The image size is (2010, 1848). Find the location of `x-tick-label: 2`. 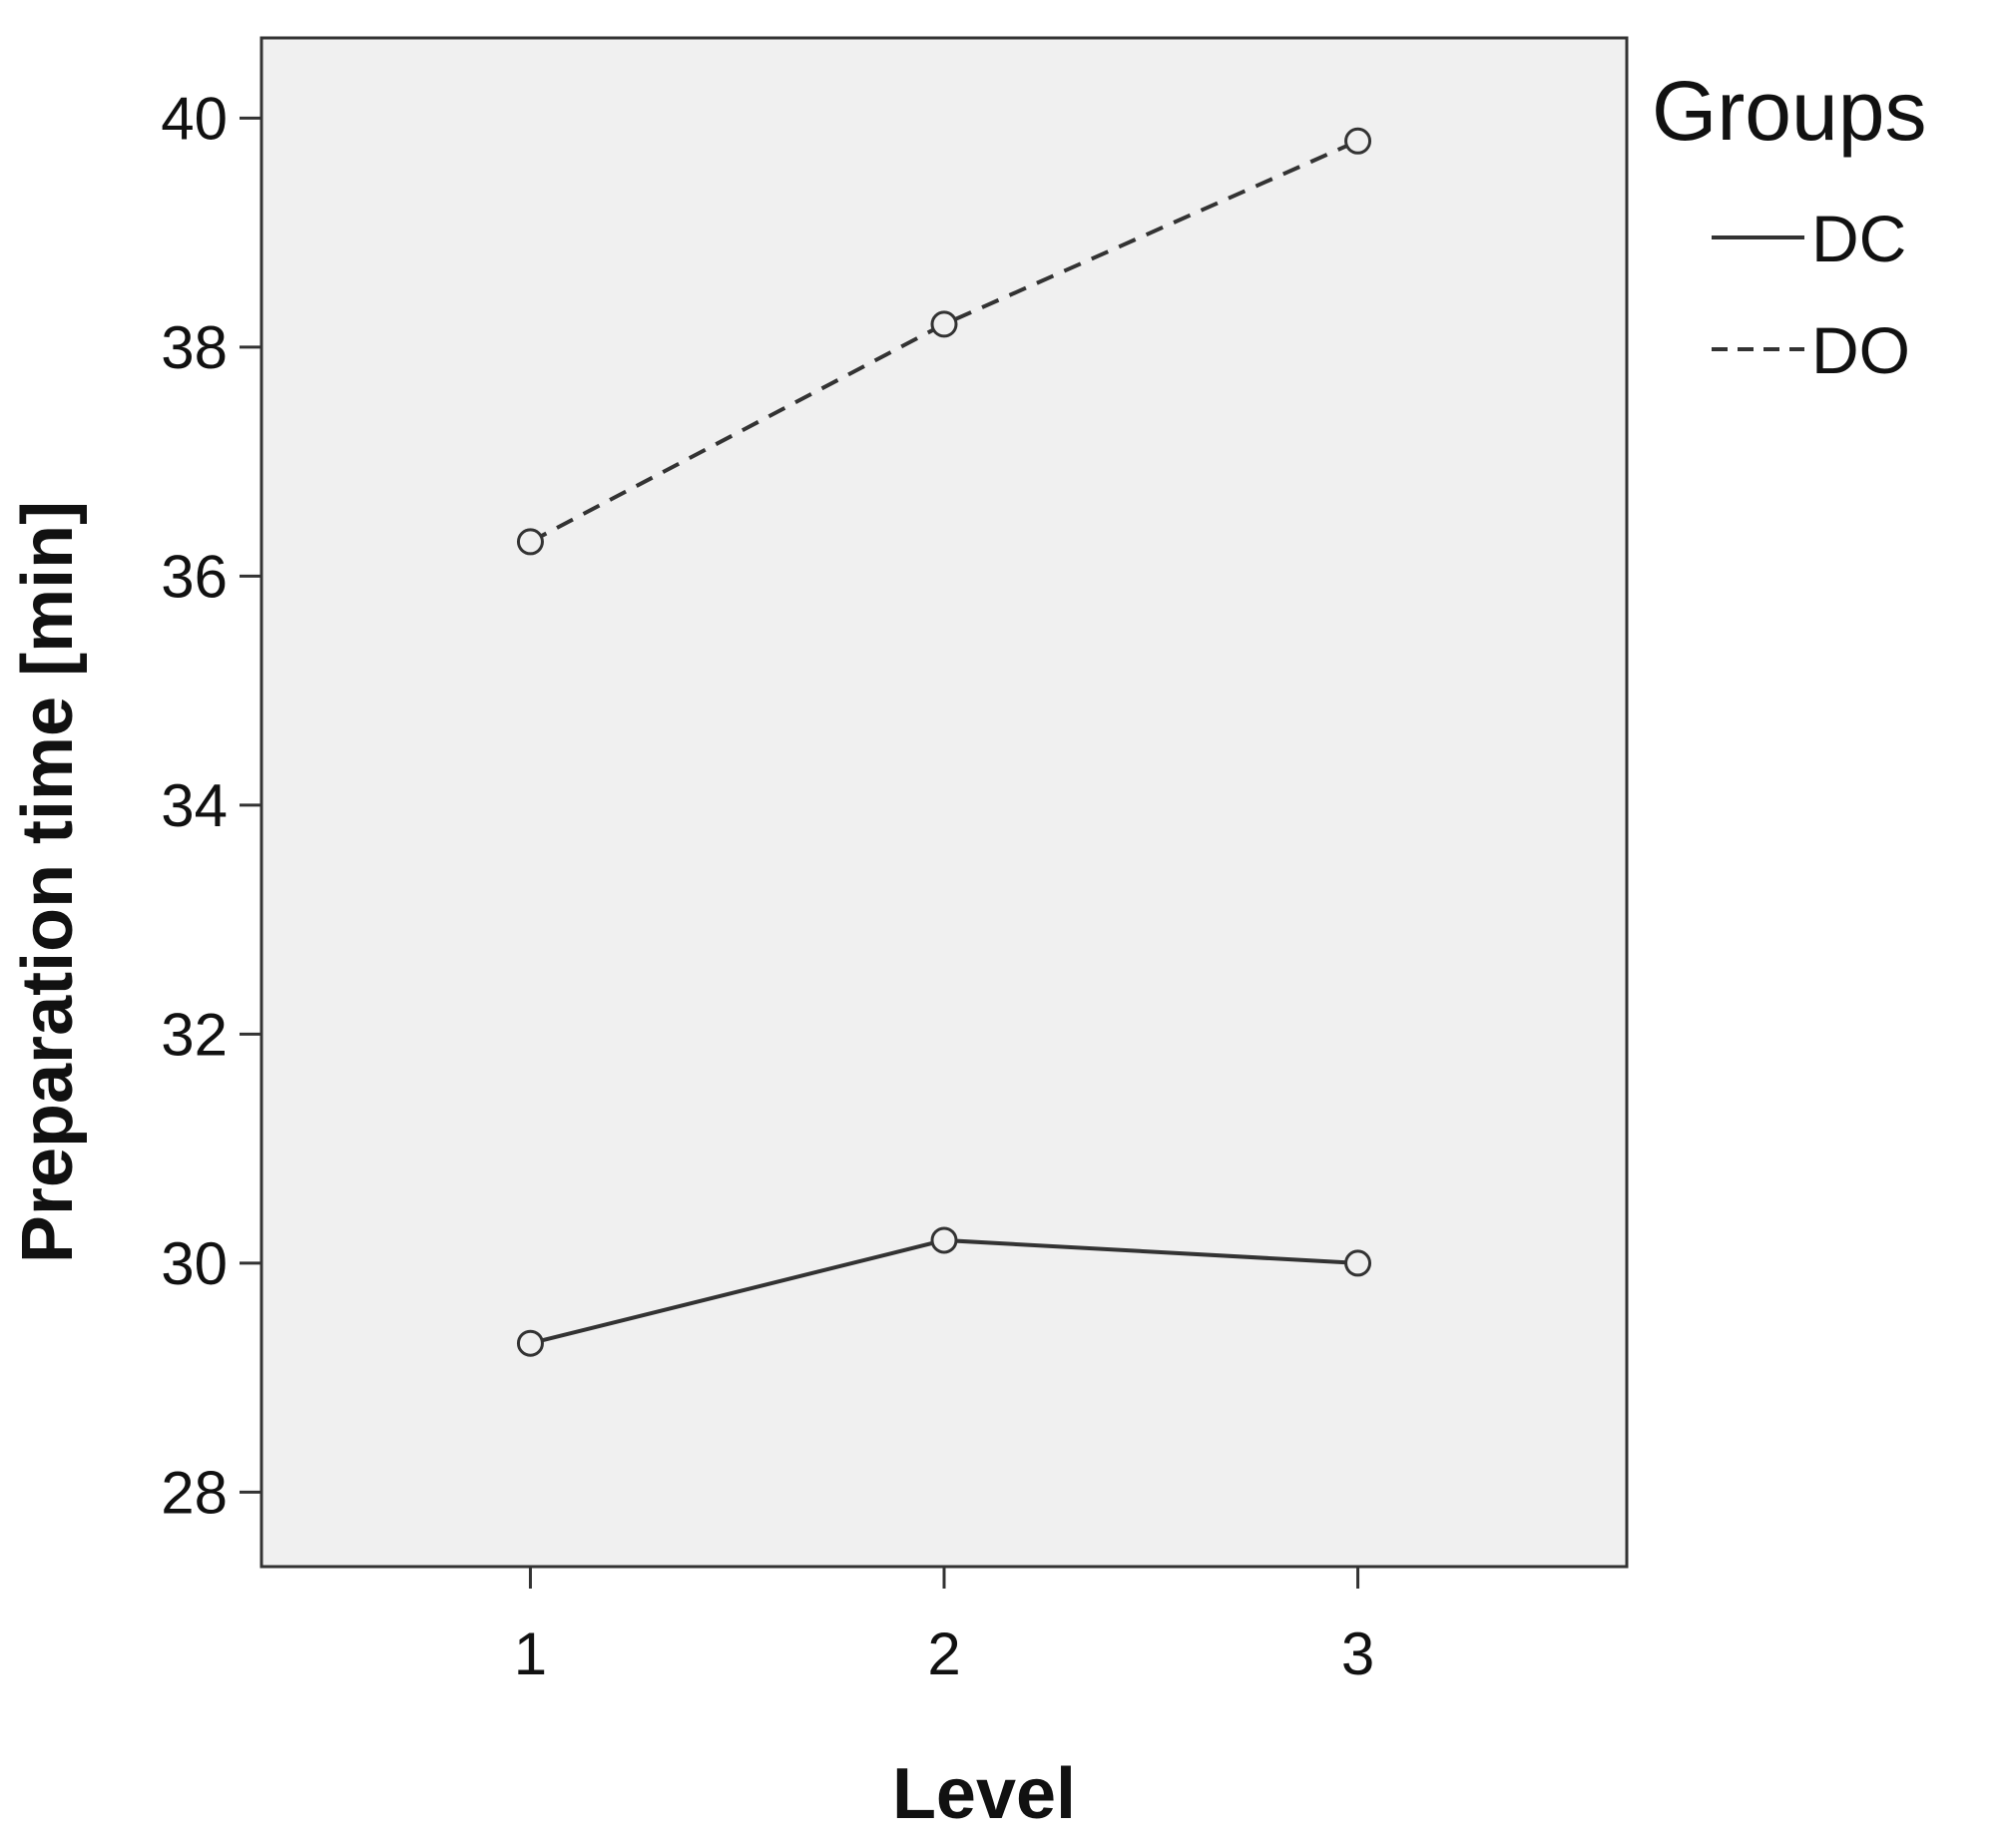

x-tick-label: 2 is located at coordinates (943, 1653).